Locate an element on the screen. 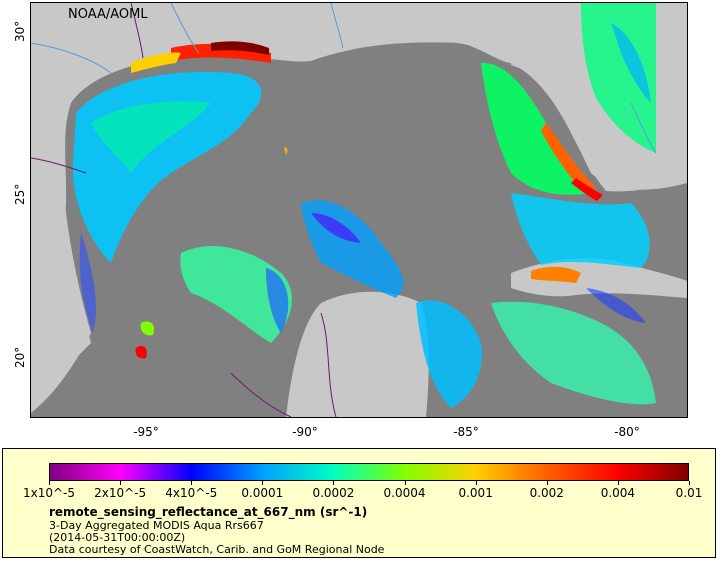 This screenshot has height=561, width=720. yucatan-land is located at coordinates (357, 354).